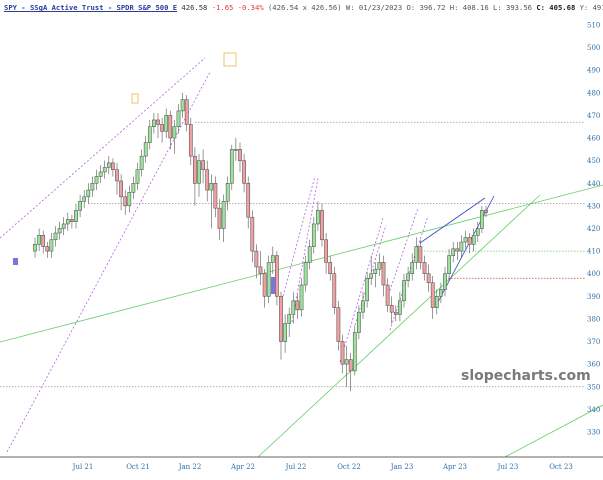 The image size is (603, 480). What do you see at coordinates (15, 261) in the screenshot?
I see `blue-marker` at bounding box center [15, 261].